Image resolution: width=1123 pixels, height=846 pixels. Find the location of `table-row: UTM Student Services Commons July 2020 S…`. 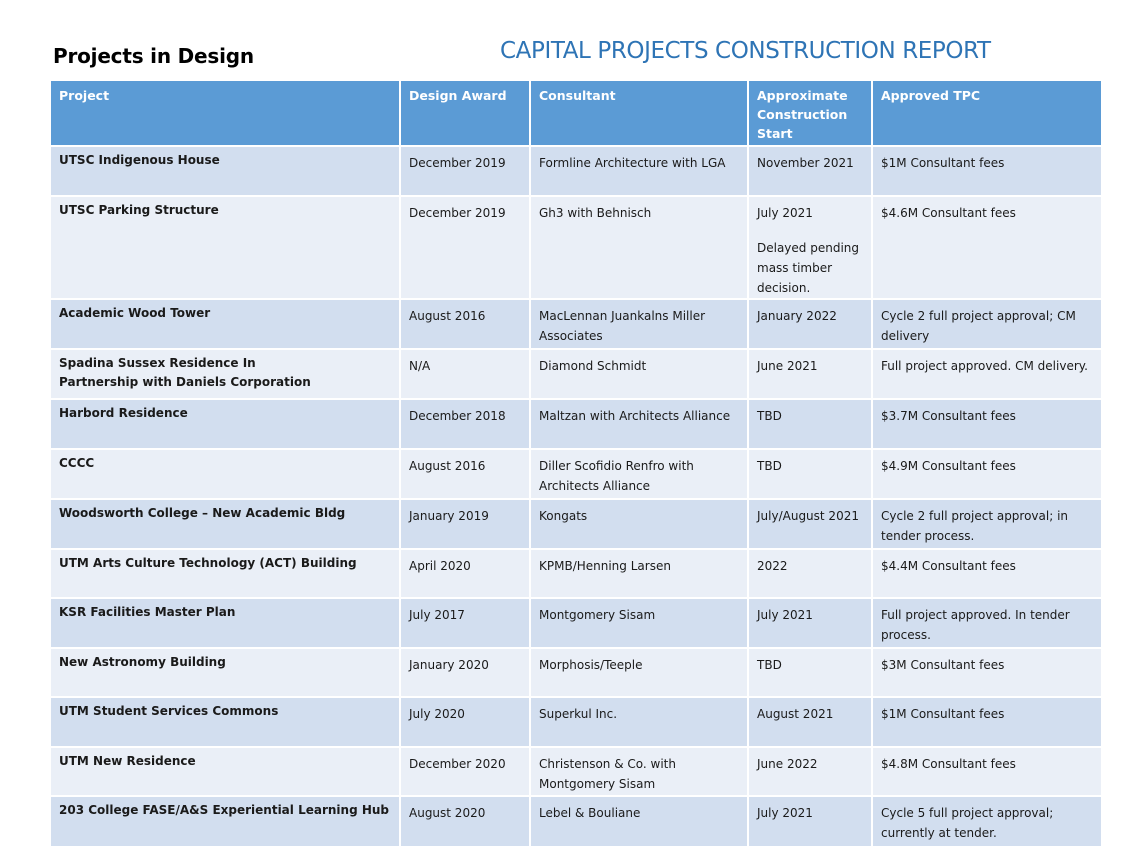

table-row: UTM Student Services Commons July 2020 S… is located at coordinates (576, 721).